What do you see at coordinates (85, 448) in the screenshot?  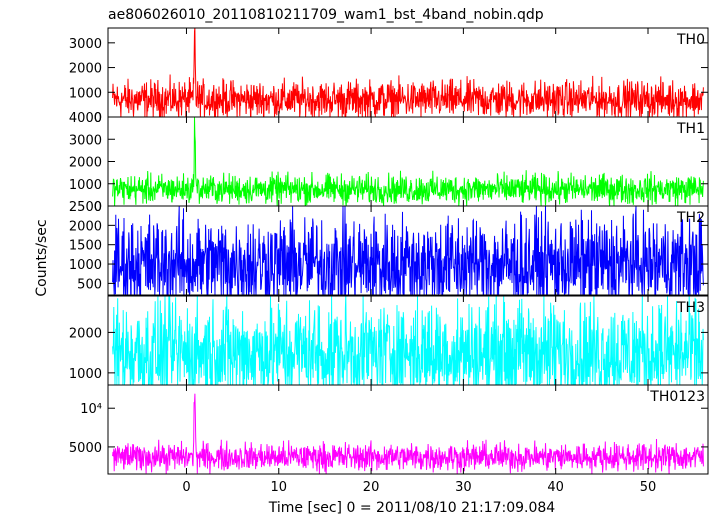 I see `y-tick-label: 5000` at bounding box center [85, 448].